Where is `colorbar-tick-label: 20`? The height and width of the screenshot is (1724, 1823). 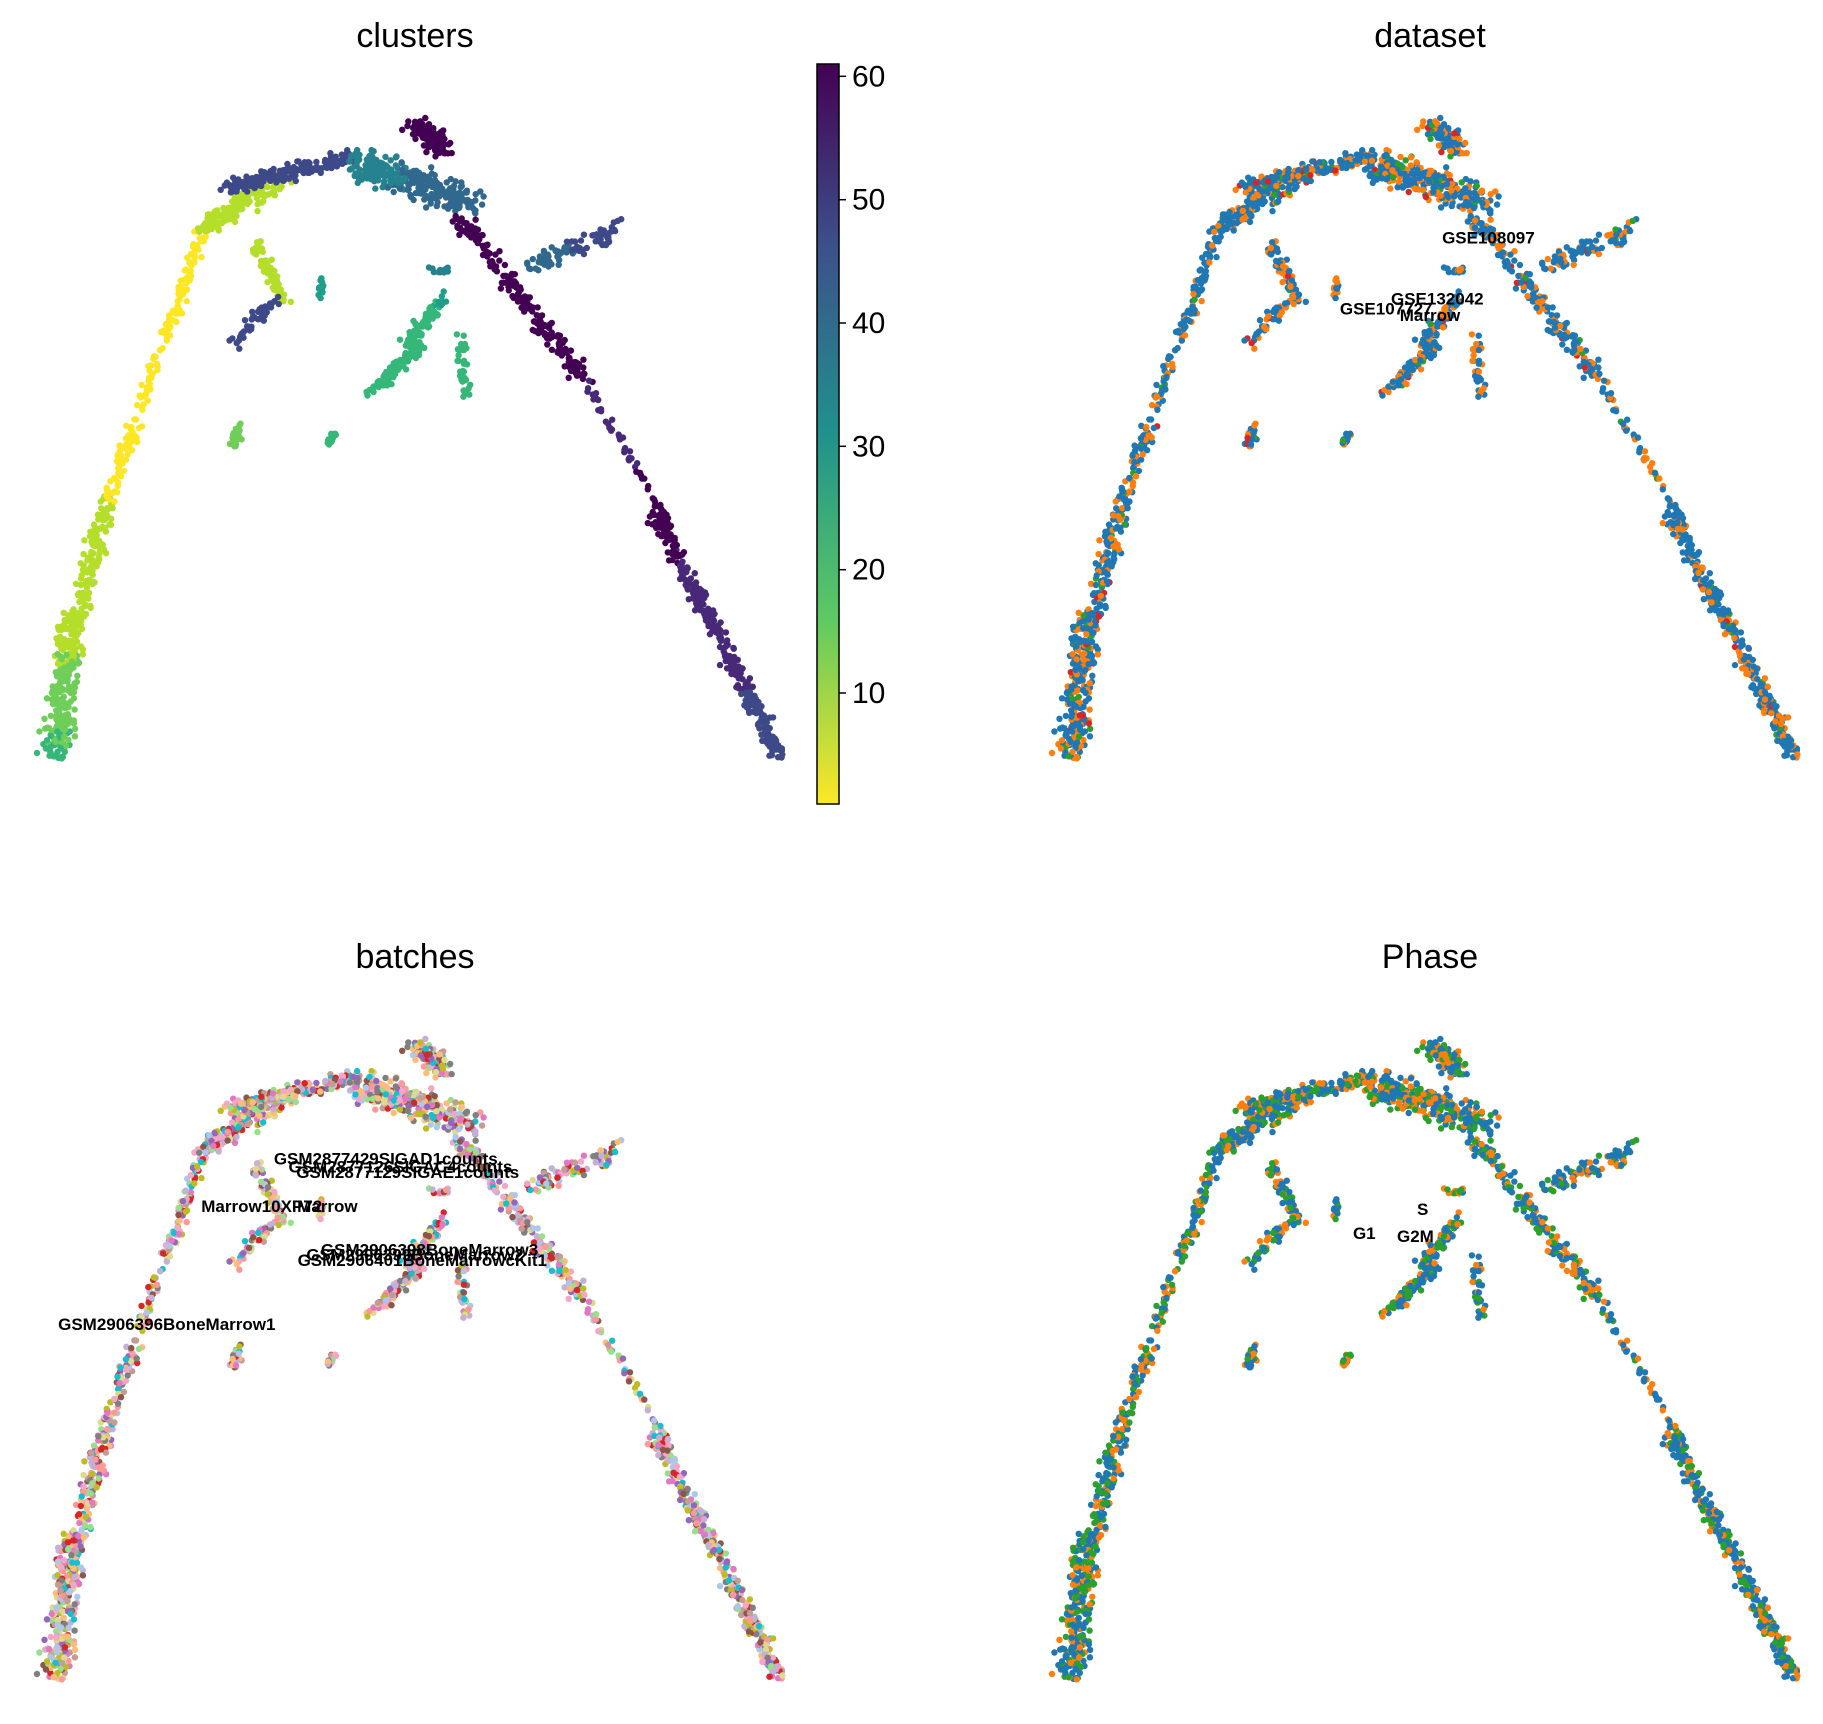 colorbar-tick-label: 20 is located at coordinates (868, 570).